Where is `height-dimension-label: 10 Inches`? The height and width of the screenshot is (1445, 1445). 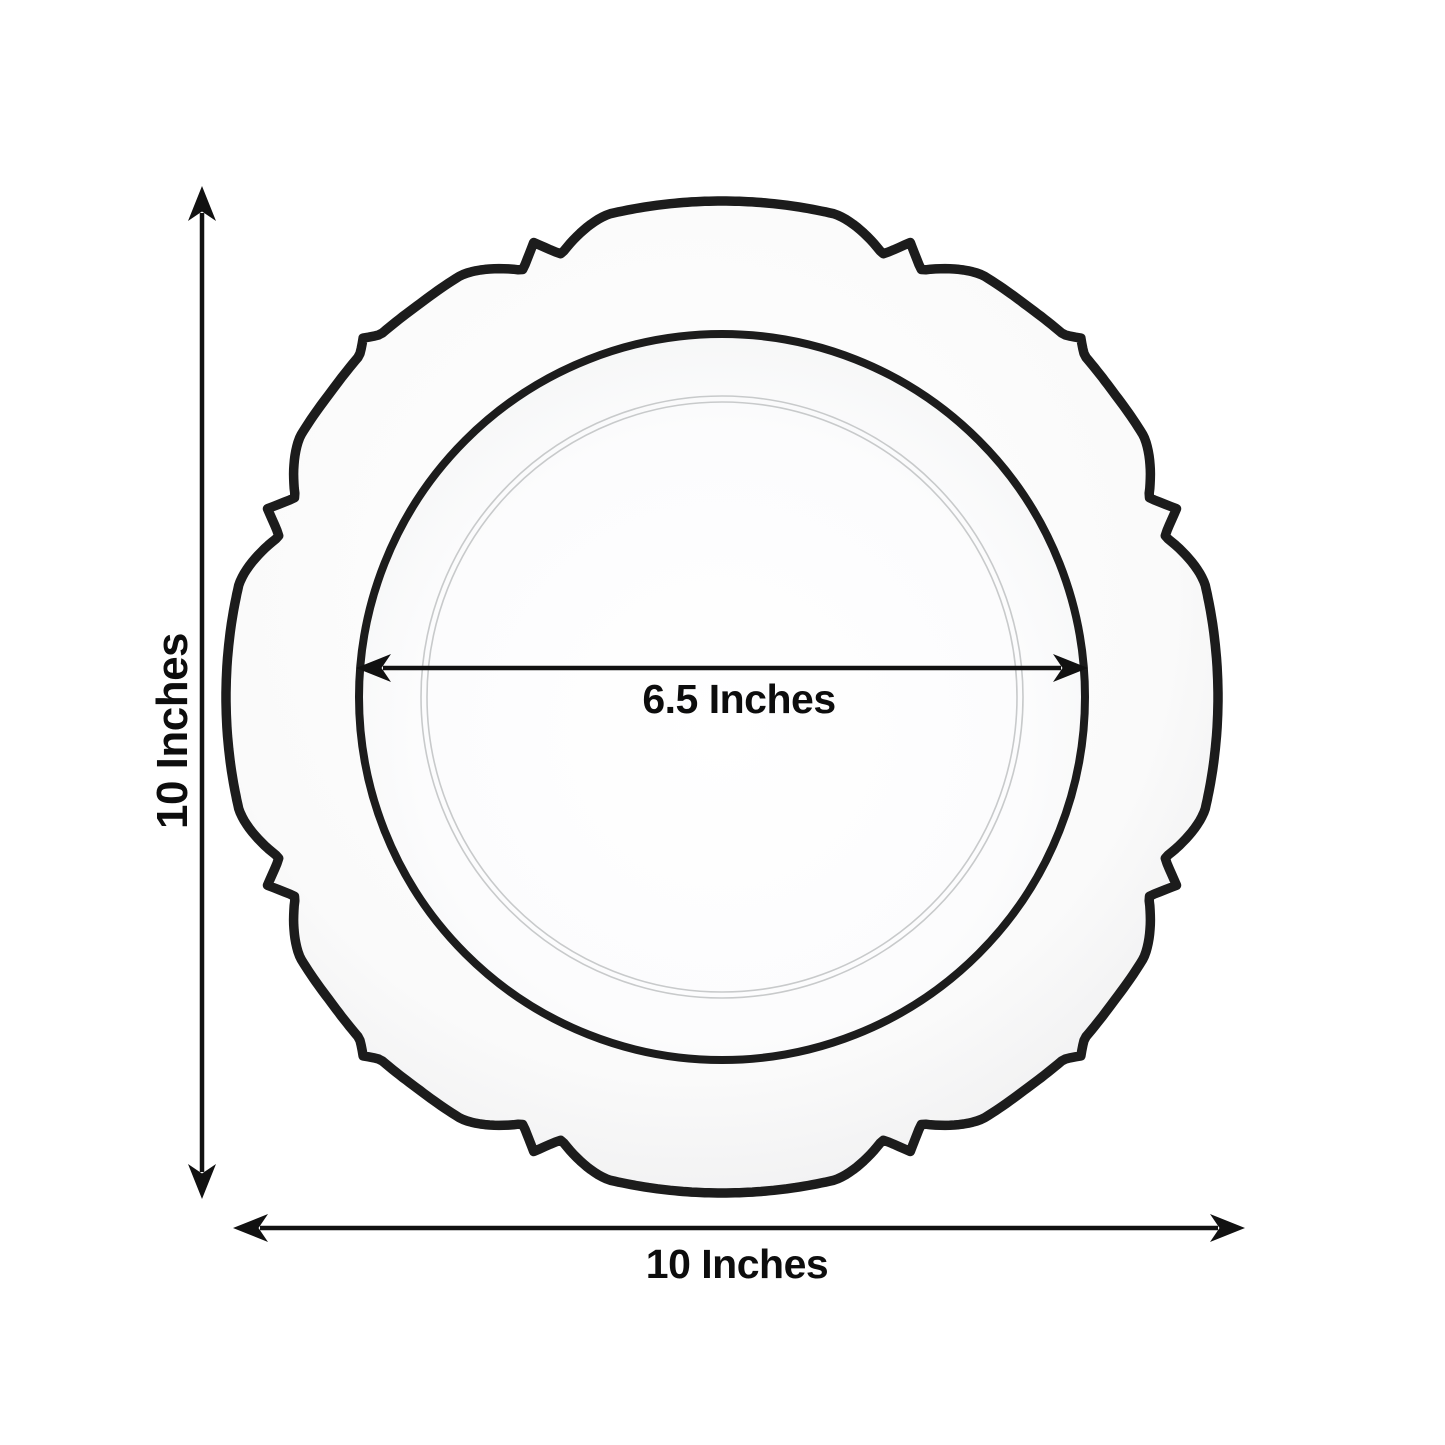 height-dimension-label: 10 Inches is located at coordinates (172, 731).